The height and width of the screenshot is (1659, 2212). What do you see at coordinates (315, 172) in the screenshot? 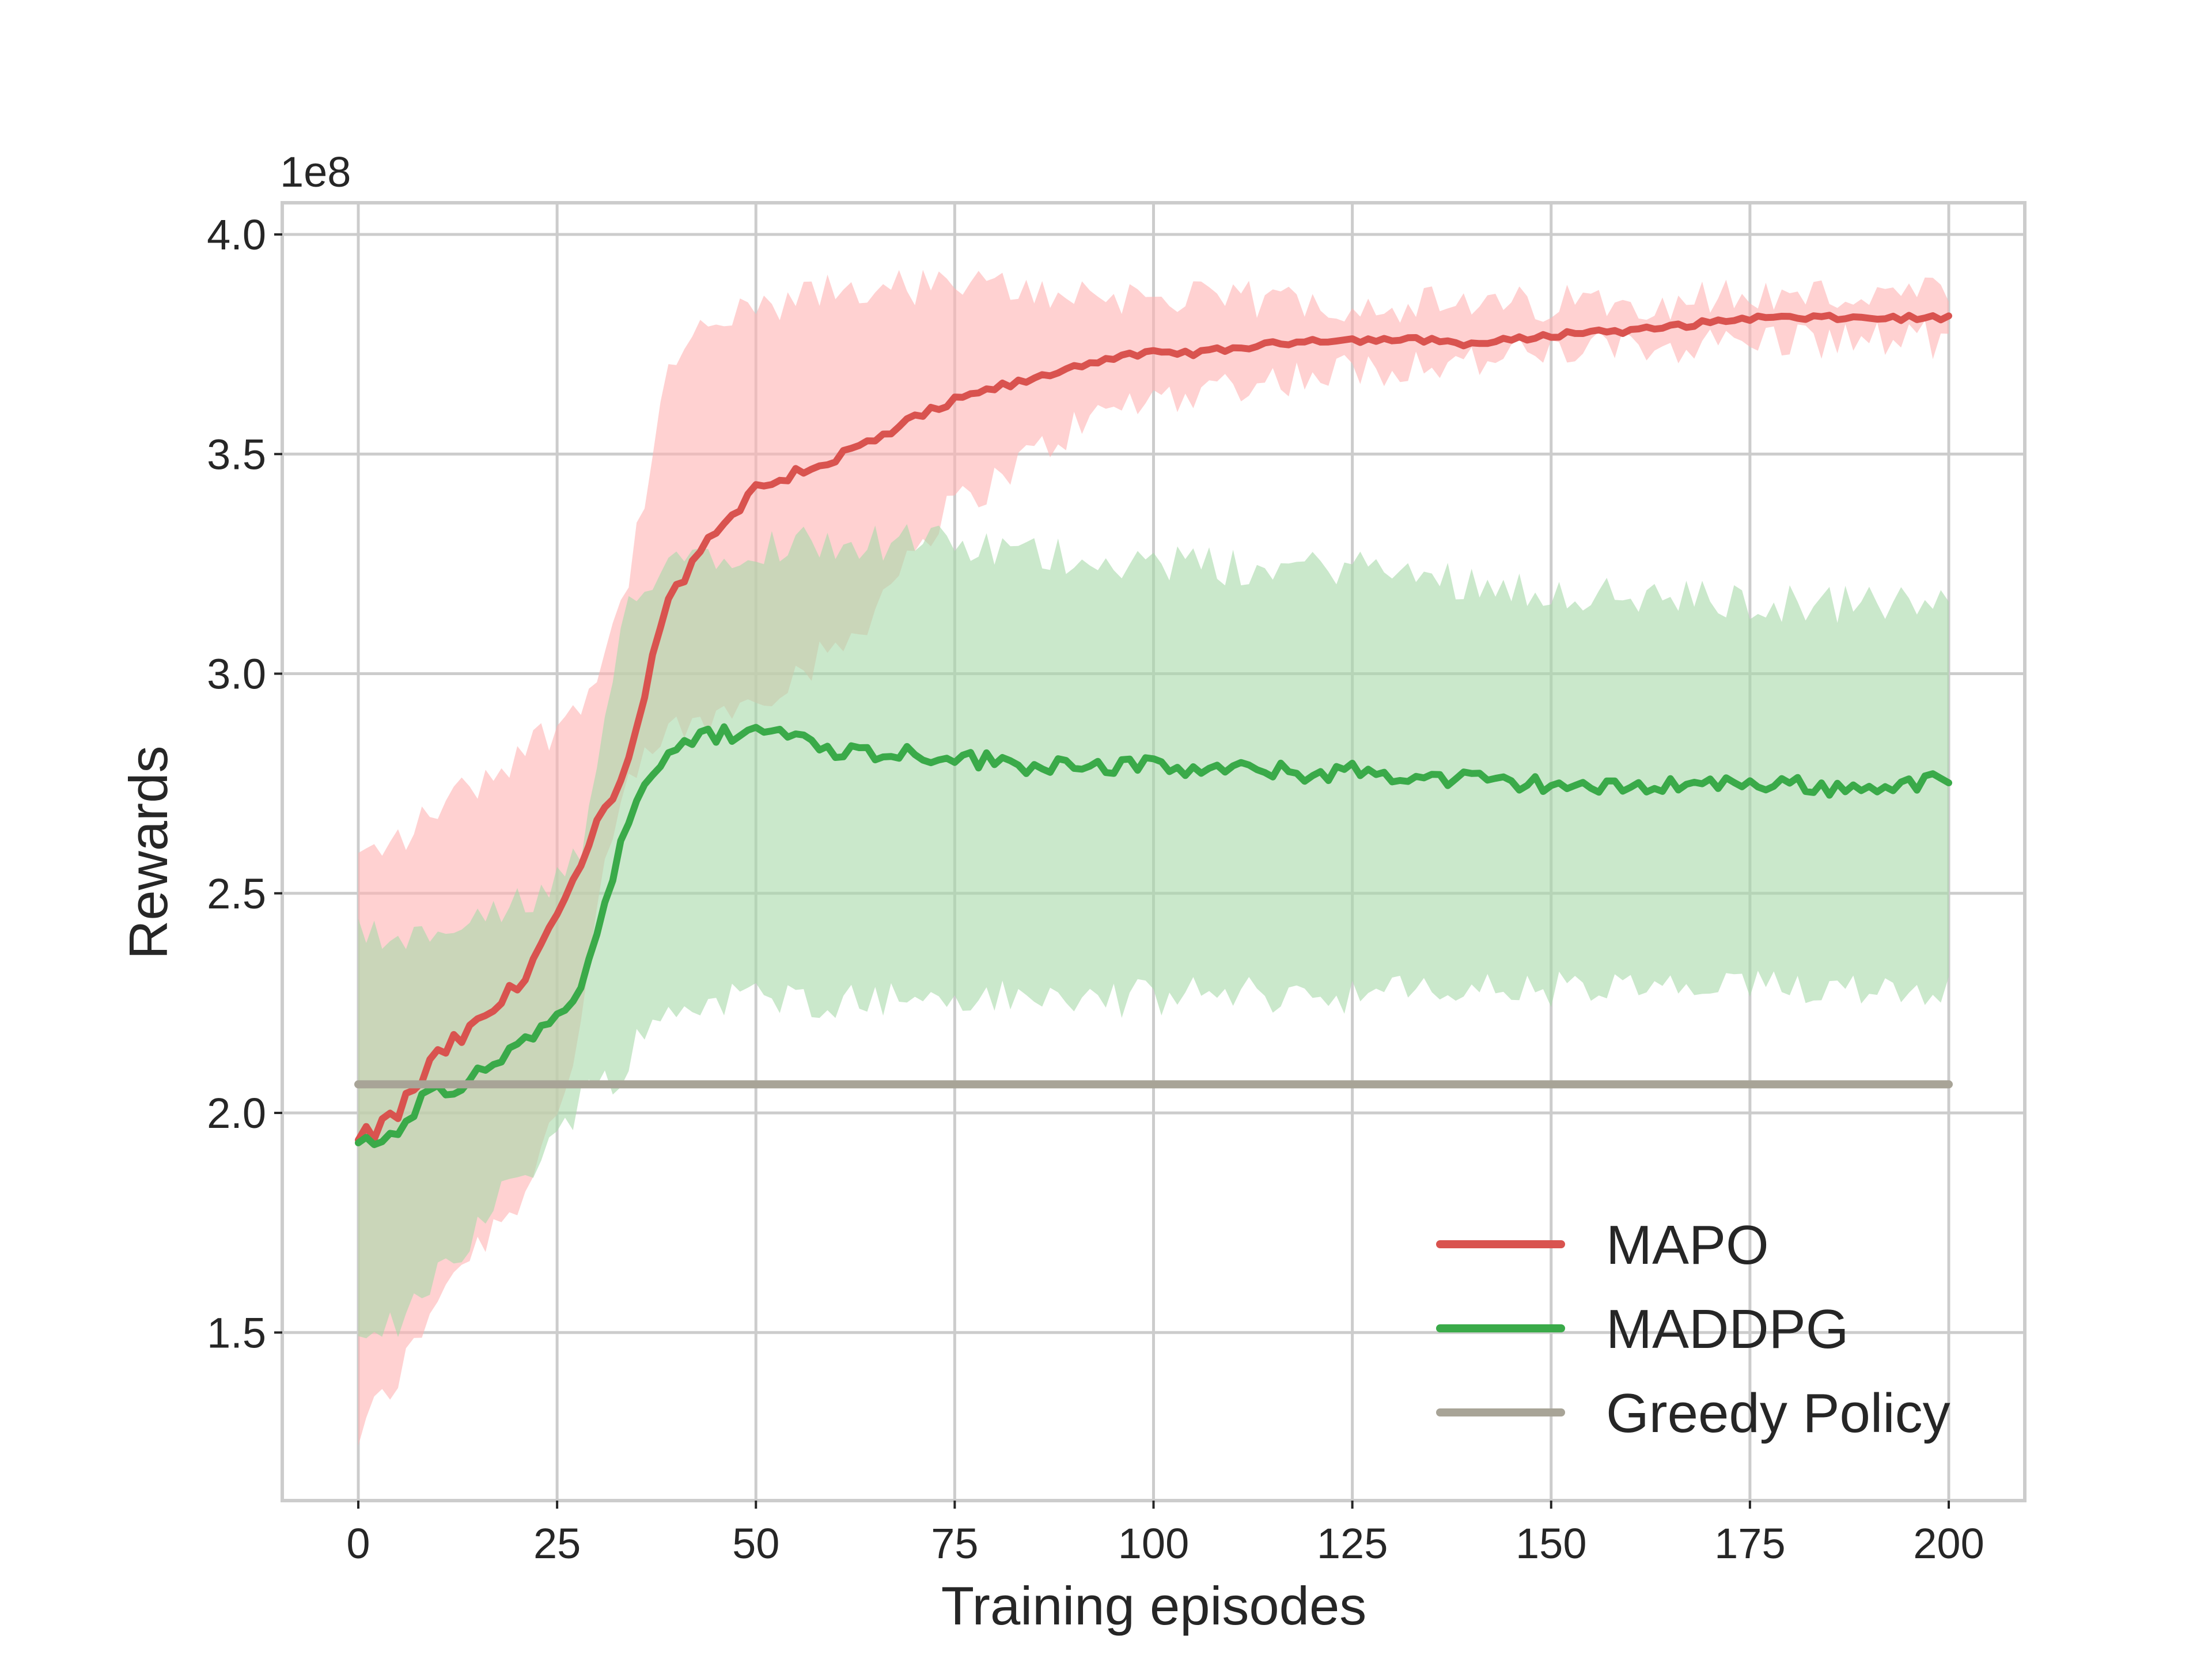
I see `y-axis-offset-text: 1e8` at bounding box center [315, 172].